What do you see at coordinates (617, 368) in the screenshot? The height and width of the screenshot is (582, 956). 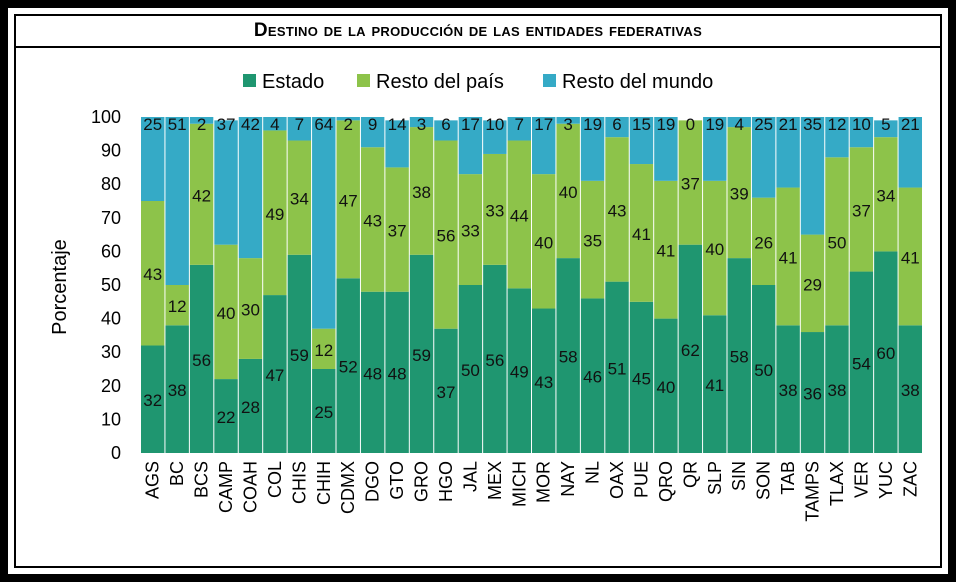 I see `data-label: 51` at bounding box center [617, 368].